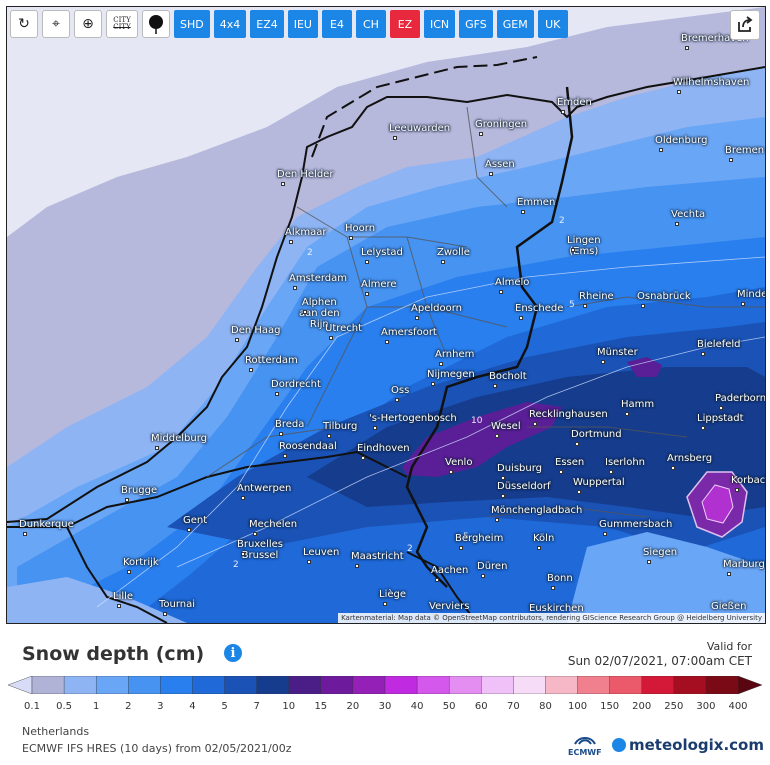 The image size is (770, 765). What do you see at coordinates (729, 646) in the screenshot?
I see `valid-for-label: Valid for` at bounding box center [729, 646].